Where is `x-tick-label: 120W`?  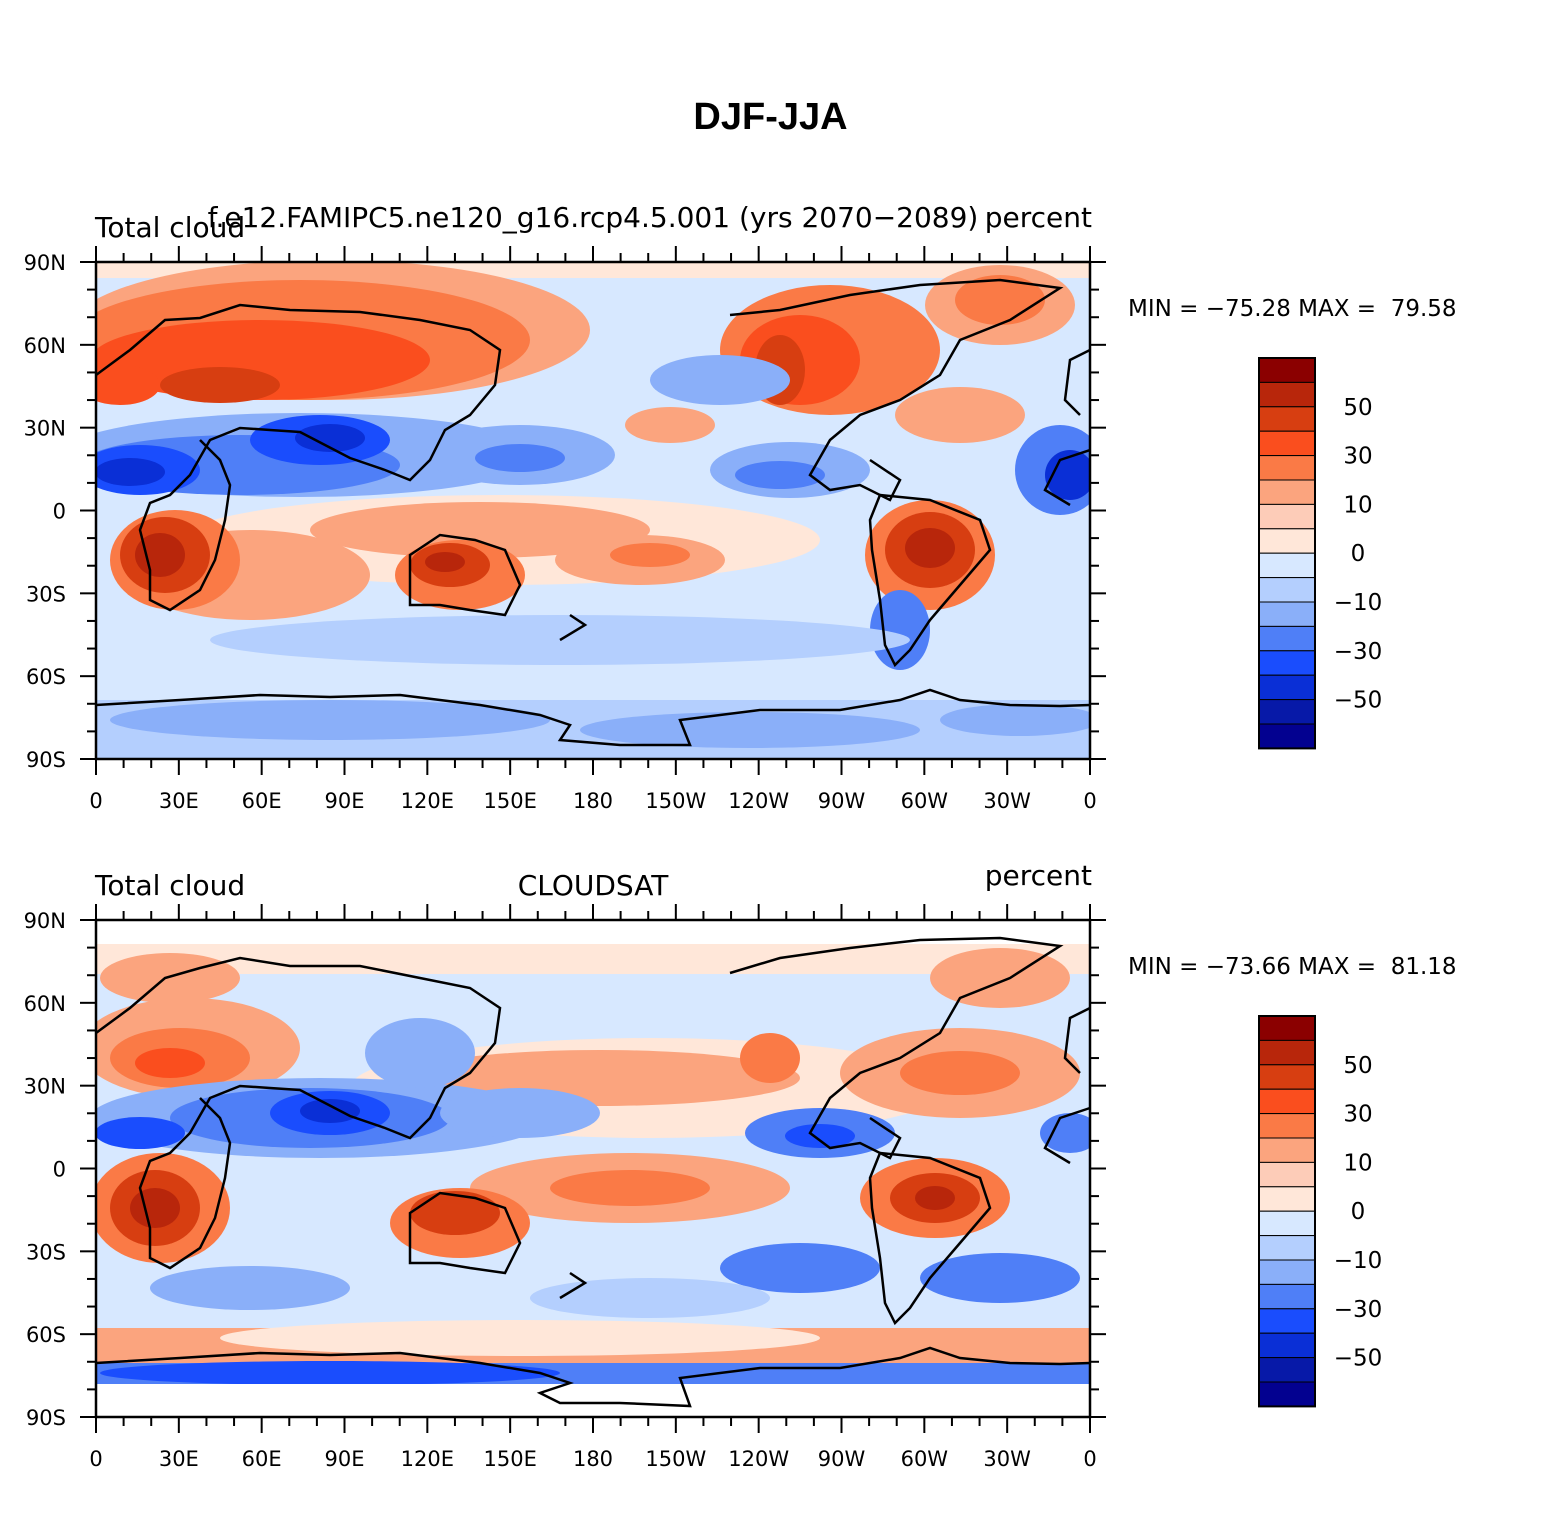 x-tick-label: 120W is located at coordinates (758, 801).